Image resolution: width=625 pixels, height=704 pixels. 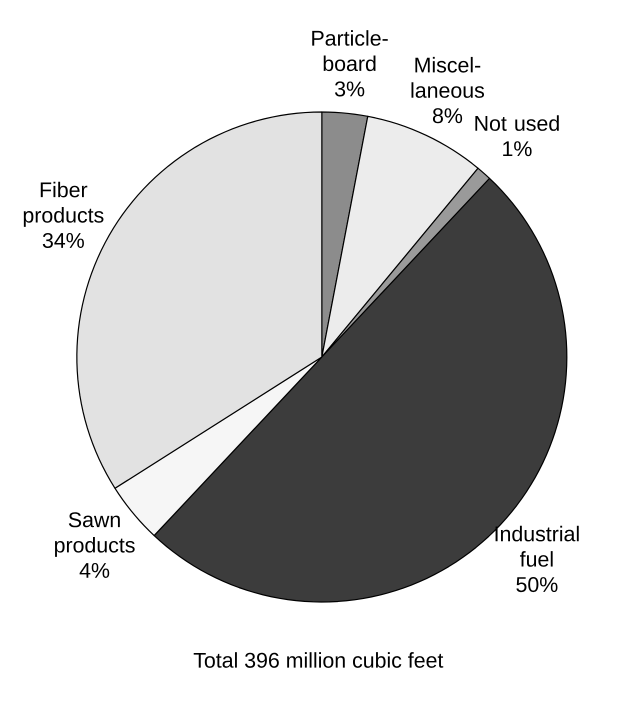 What do you see at coordinates (95, 534) in the screenshot?
I see `slice-label: Sawn products` at bounding box center [95, 534].